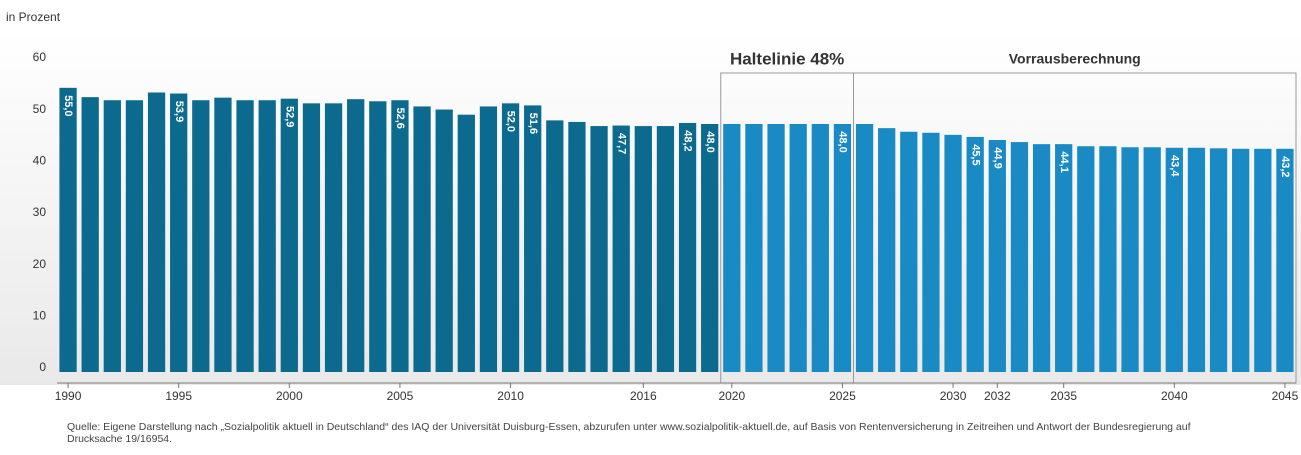 This screenshot has width=1301, height=455. What do you see at coordinates (40, 57) in the screenshot?
I see `y-tick-label: 60` at bounding box center [40, 57].